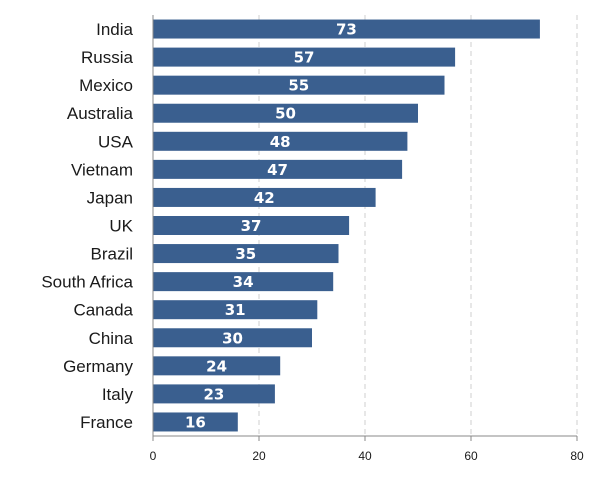 The height and width of the screenshot is (480, 614). I want to click on value-label-australia: 50, so click(285, 114).